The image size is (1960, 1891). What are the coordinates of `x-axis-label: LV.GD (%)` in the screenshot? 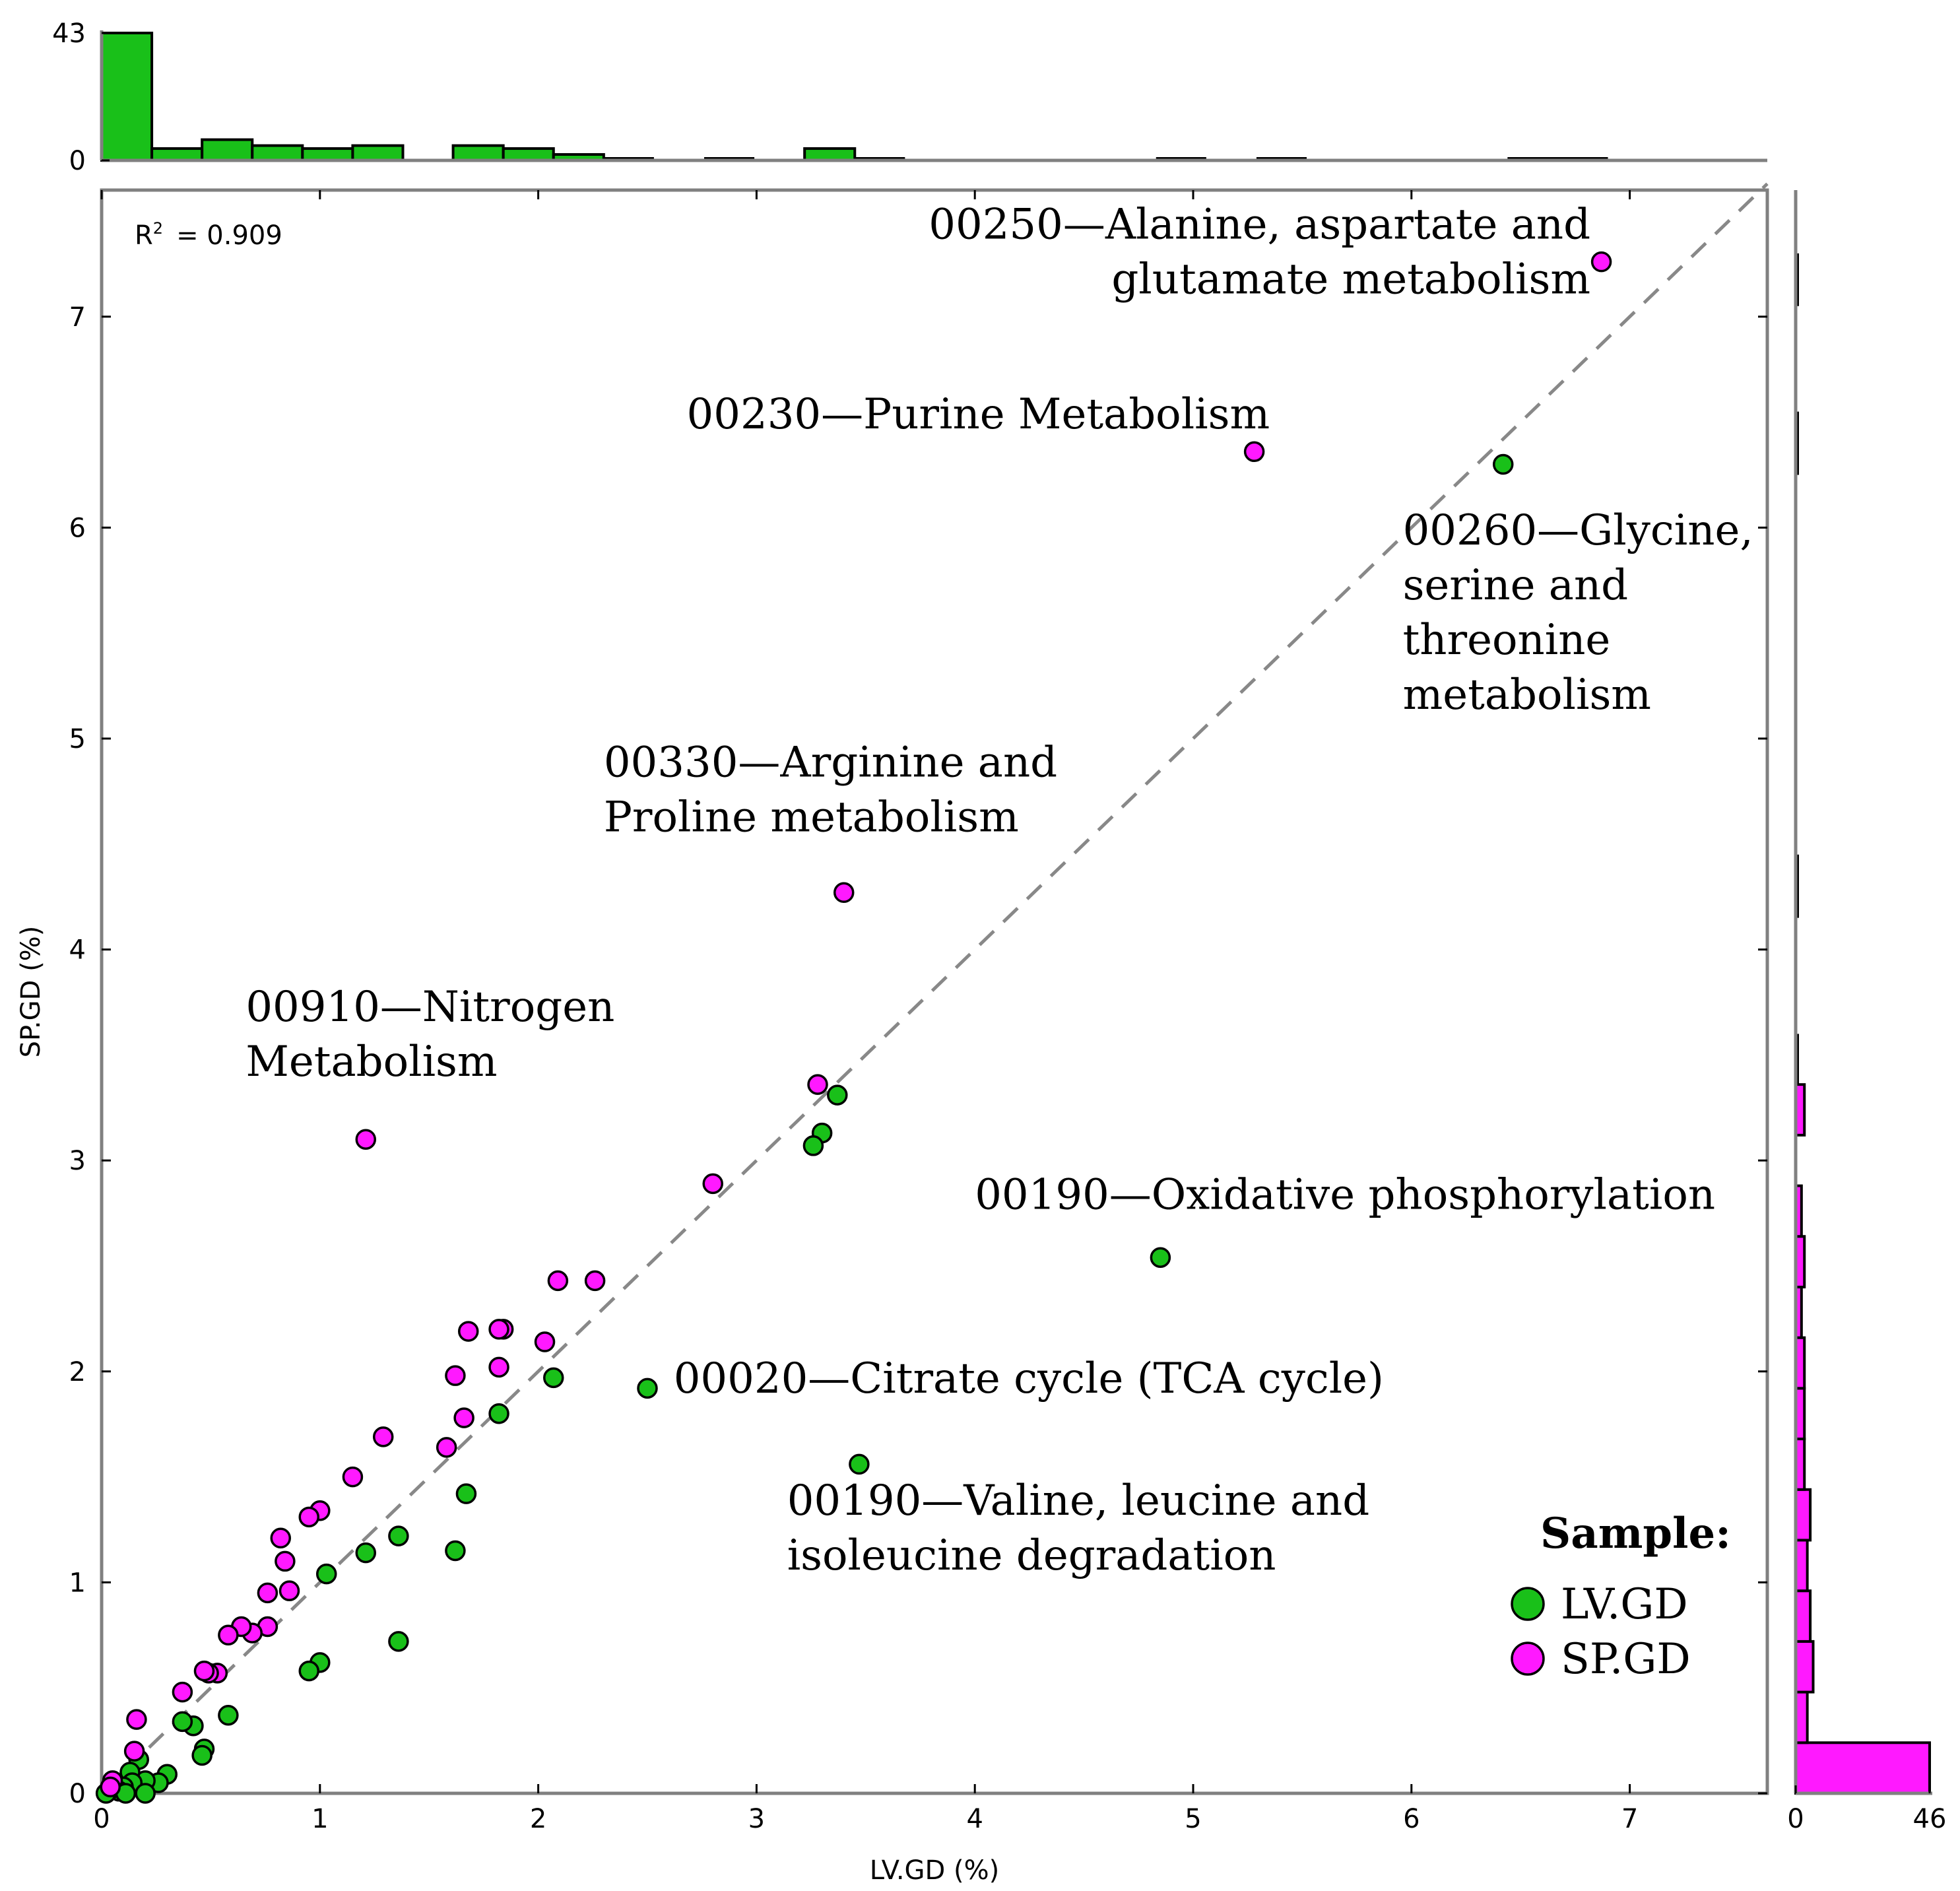 It's located at (935, 1870).